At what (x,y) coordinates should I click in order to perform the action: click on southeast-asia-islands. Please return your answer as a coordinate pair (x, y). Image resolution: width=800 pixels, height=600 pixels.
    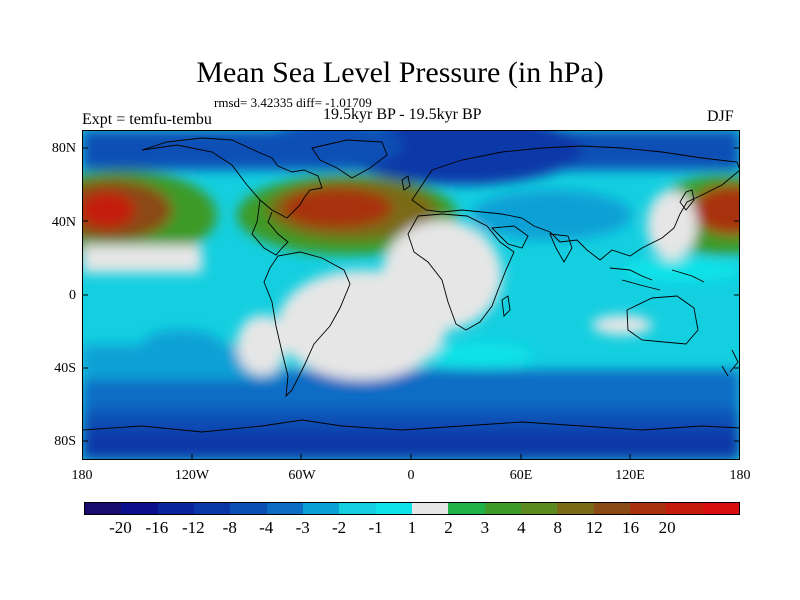
    Looking at the image, I should click on (657, 279).